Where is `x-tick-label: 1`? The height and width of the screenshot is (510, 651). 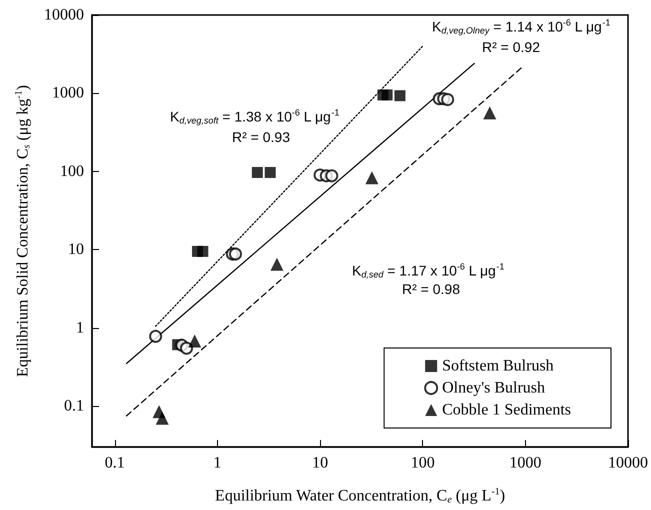
x-tick-label: 1 is located at coordinates (217, 463).